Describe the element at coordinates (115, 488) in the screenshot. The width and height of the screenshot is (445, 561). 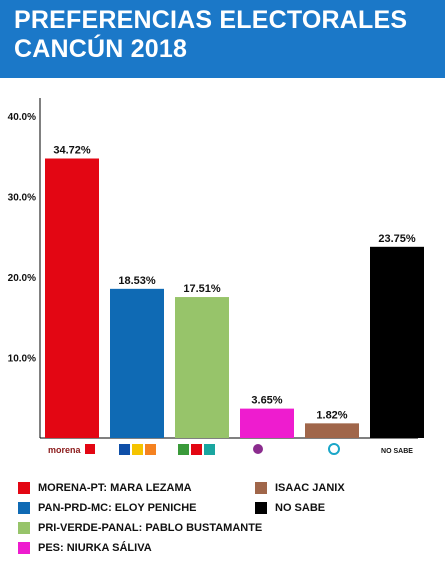
I see `legend-label: MORENA-PT: MARA LEZAMA` at that location.